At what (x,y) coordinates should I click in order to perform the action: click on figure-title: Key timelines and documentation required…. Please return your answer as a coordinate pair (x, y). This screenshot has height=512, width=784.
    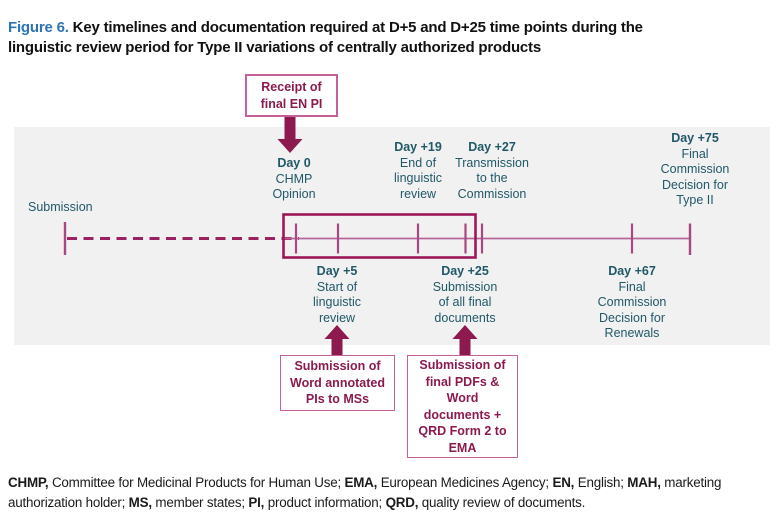
    Looking at the image, I should click on (325, 37).